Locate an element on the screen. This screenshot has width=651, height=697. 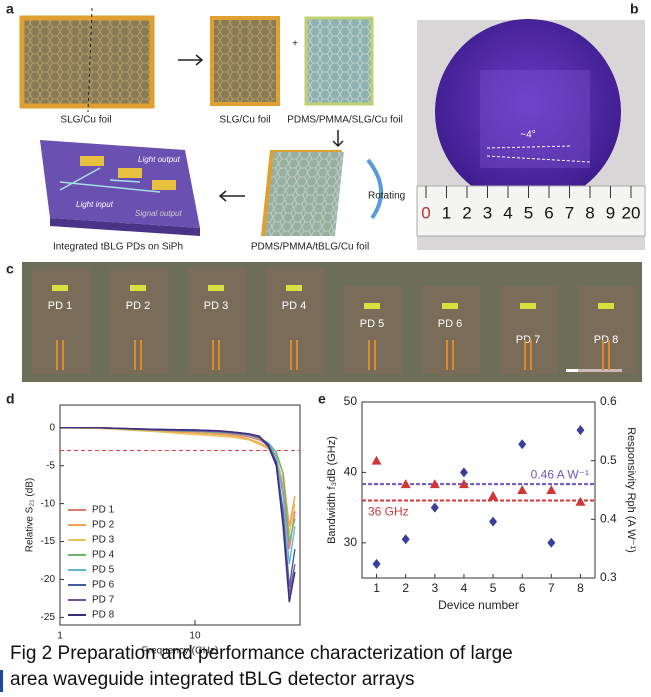
x-axis-label: Frequency (GHz) is located at coordinates (180, 651).